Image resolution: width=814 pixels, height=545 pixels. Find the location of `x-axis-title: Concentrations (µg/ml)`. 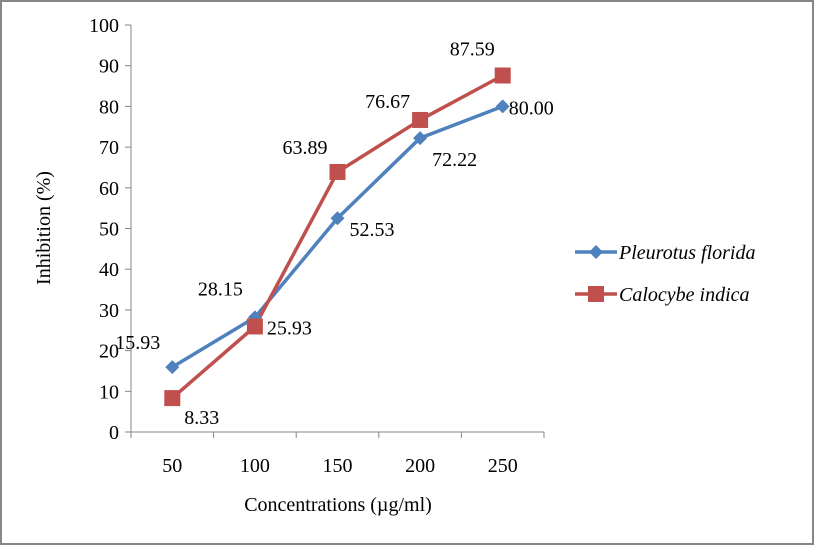

x-axis-title: Concentrations (µg/ml) is located at coordinates (338, 505).